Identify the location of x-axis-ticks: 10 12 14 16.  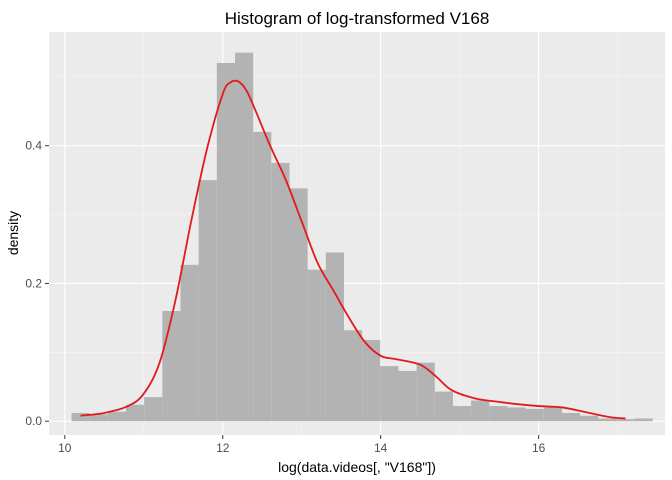
(302, 445).